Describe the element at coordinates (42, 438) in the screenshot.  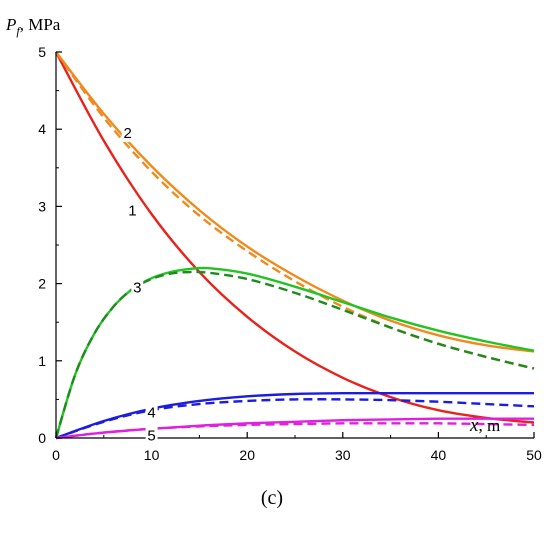
I see `y-tick-label: 0` at that location.